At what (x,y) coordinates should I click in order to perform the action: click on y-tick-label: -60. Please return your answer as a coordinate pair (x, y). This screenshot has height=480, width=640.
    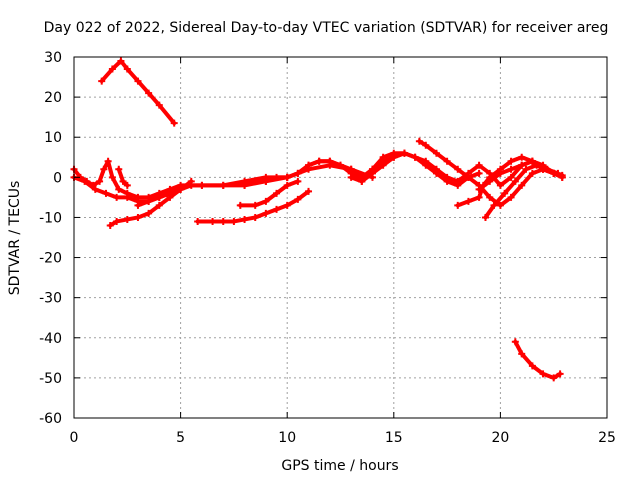
    Looking at the image, I should click on (50, 419).